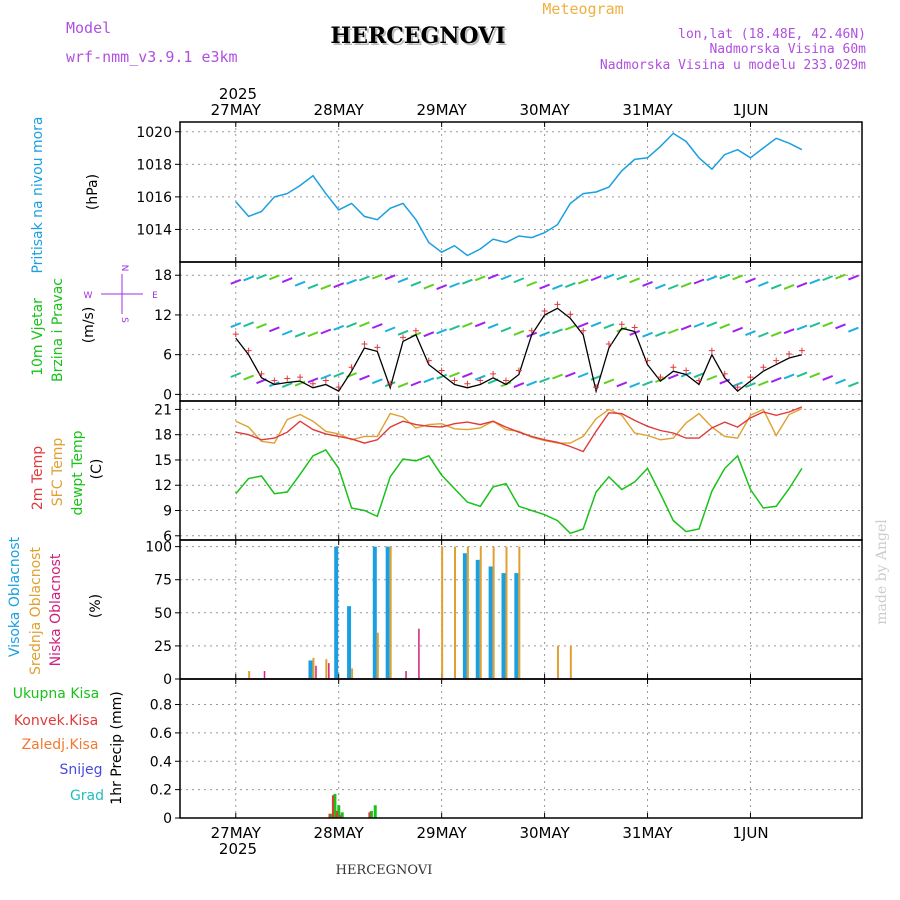 The image size is (900, 900). What do you see at coordinates (97, 469) in the screenshot?
I see `temp-unit: (C)` at bounding box center [97, 469].